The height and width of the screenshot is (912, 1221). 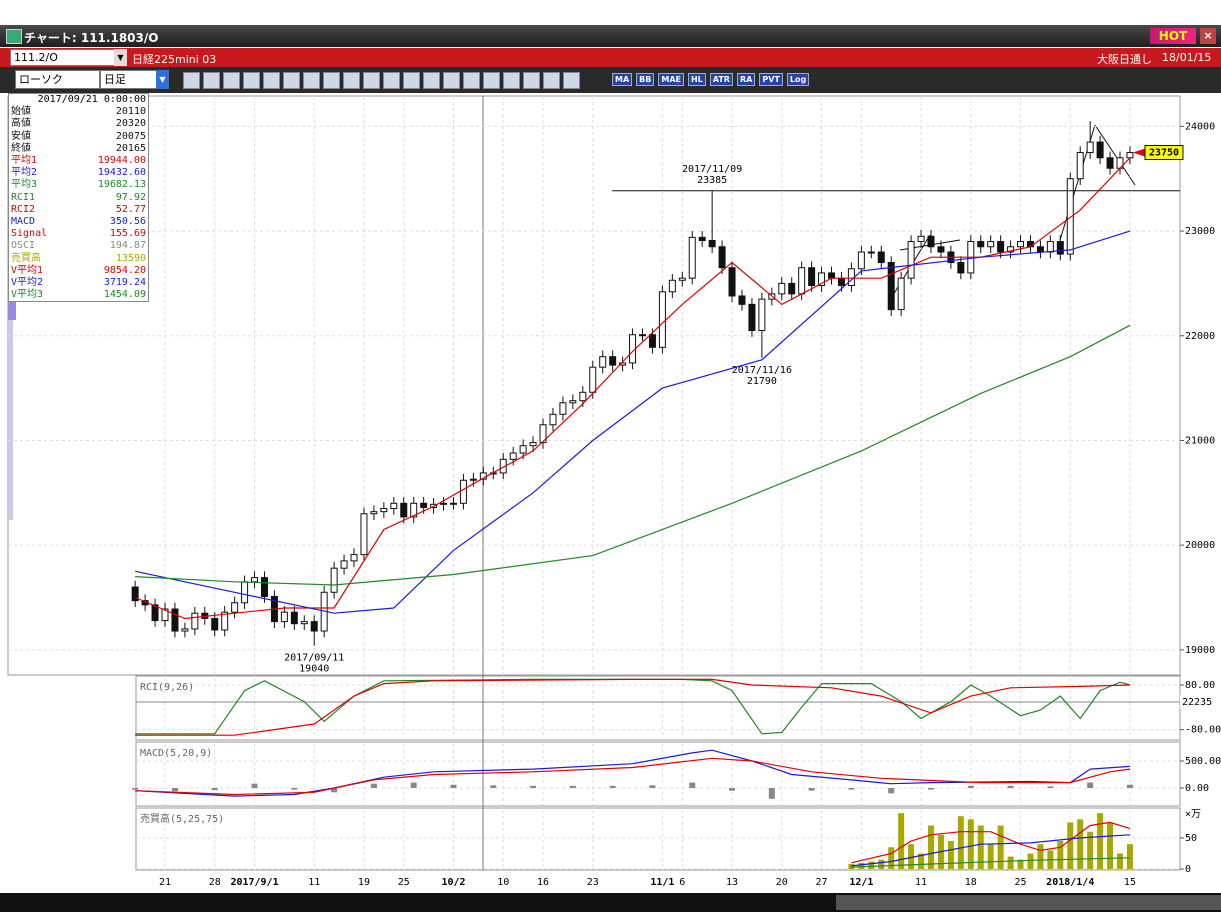 I want to click on chart-kind-select: ローソク, so click(x=57, y=79).